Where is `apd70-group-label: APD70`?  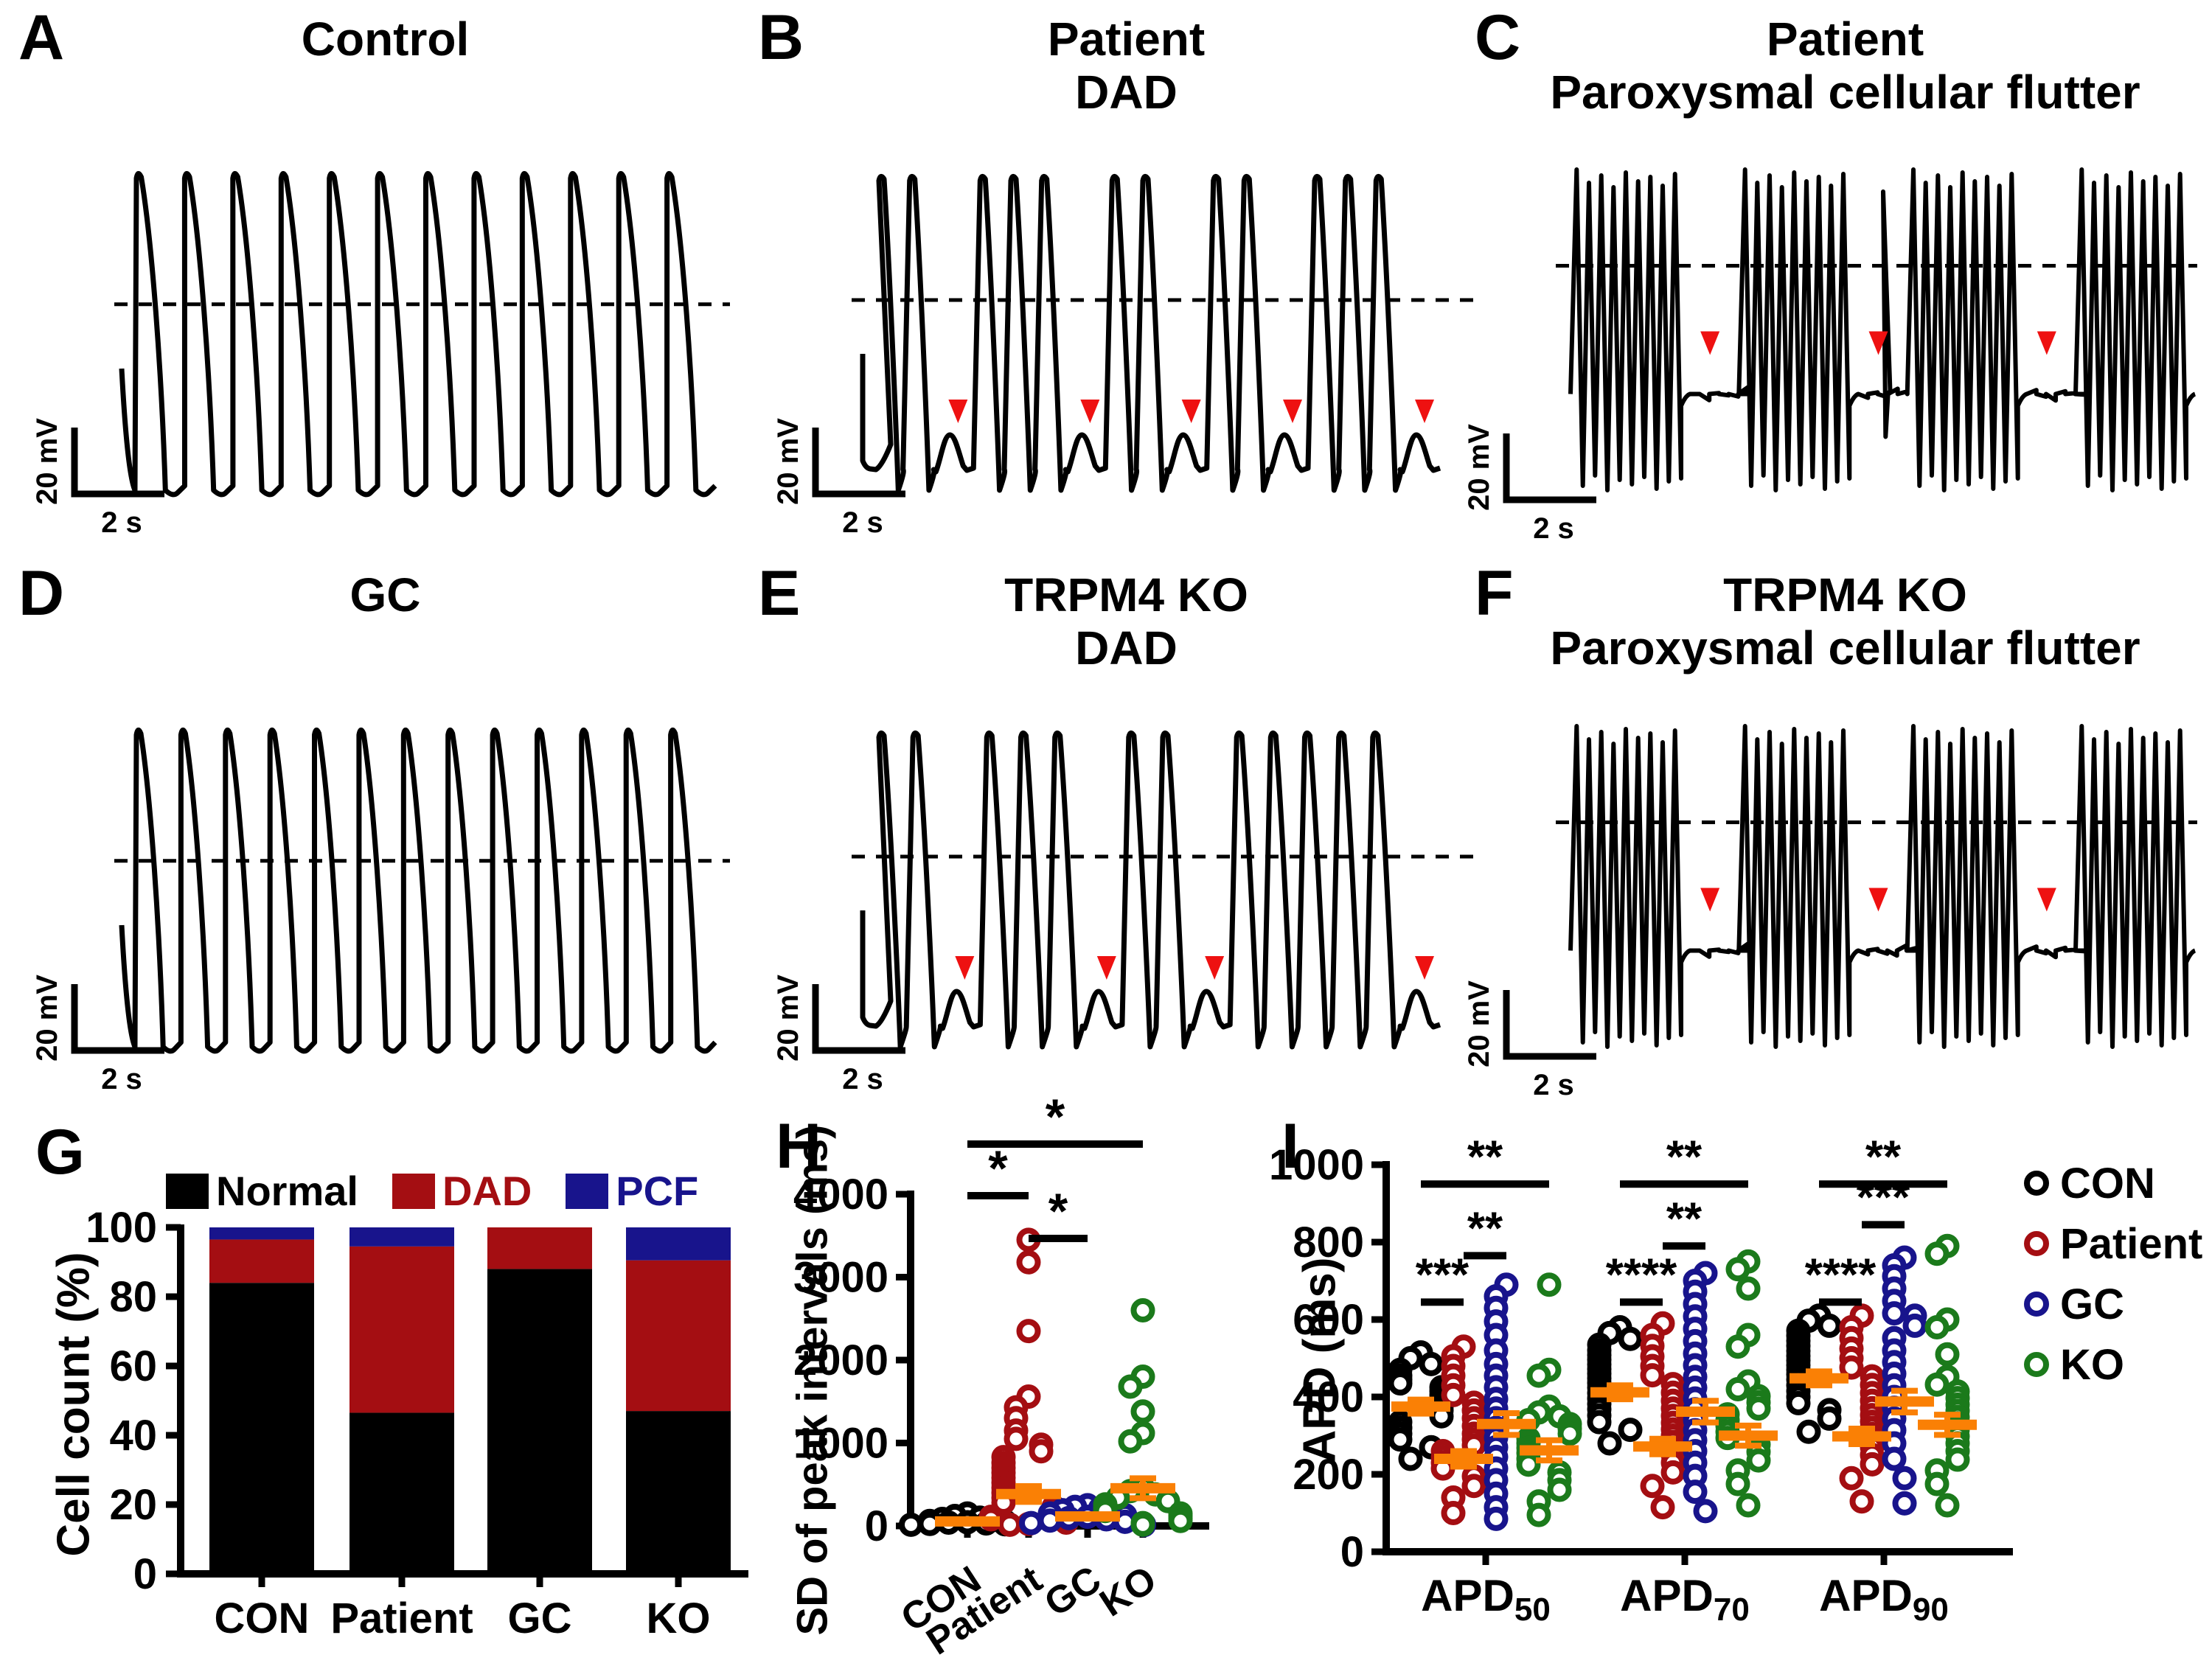
apd70-group-label: APD70 is located at coordinates (1685, 1599).